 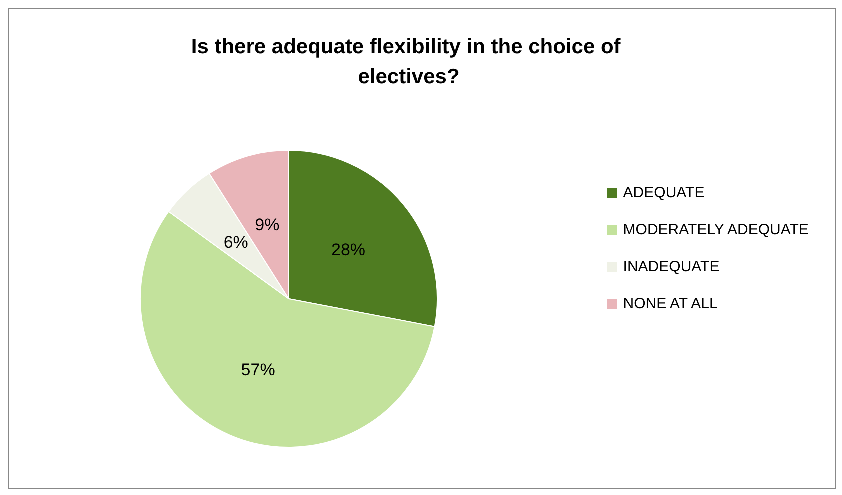 What do you see at coordinates (664, 193) in the screenshot?
I see `legend-label: ADEQUATE` at bounding box center [664, 193].